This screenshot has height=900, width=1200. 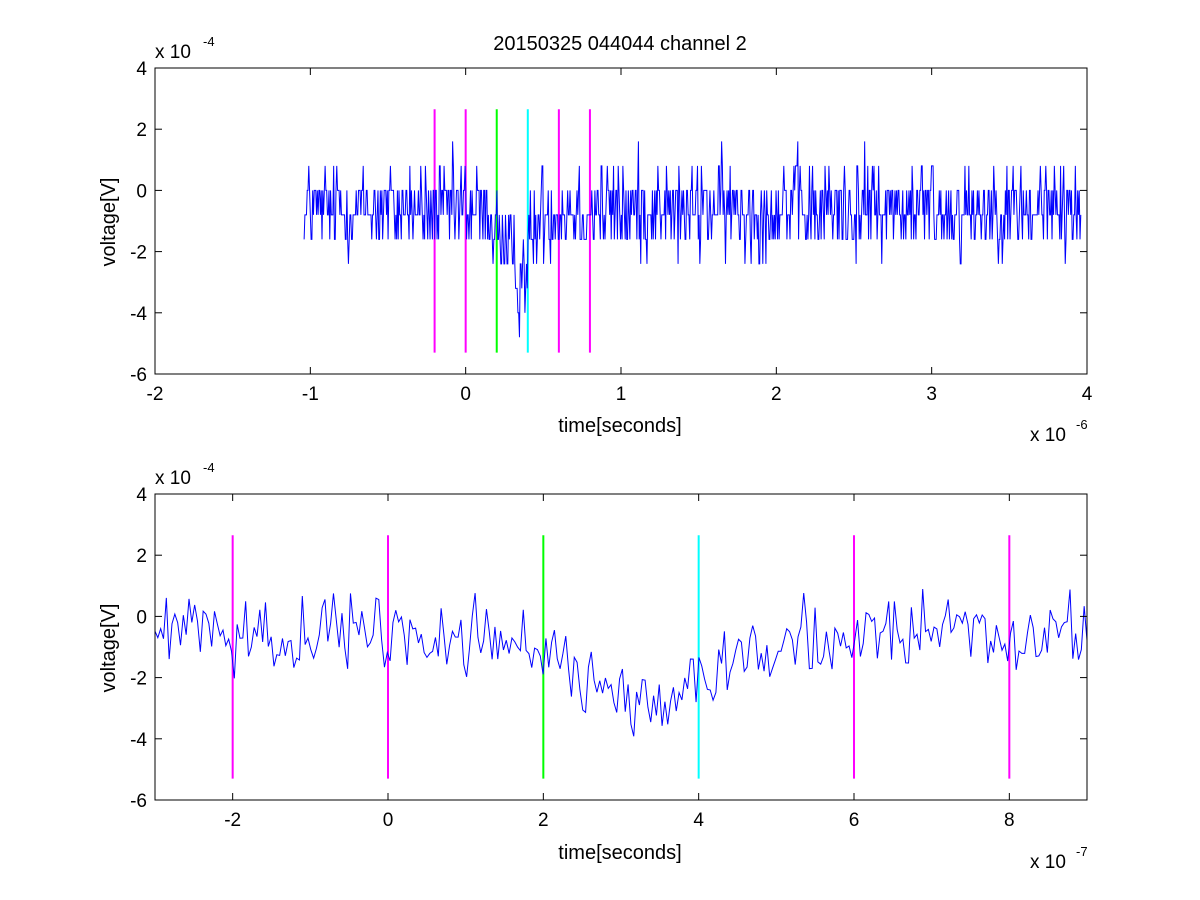 I want to click on bottom-y-exponent: x 10 -4, so click(x=185, y=474).